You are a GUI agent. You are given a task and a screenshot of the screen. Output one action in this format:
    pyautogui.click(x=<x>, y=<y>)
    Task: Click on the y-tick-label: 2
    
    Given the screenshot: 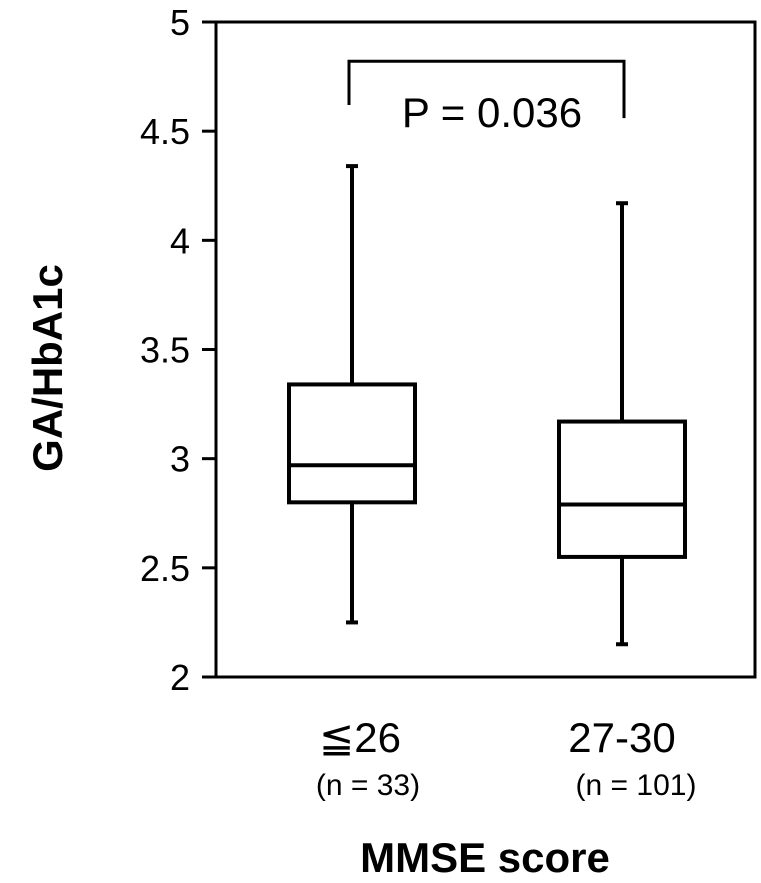 What is the action you would take?
    pyautogui.click(x=180, y=677)
    